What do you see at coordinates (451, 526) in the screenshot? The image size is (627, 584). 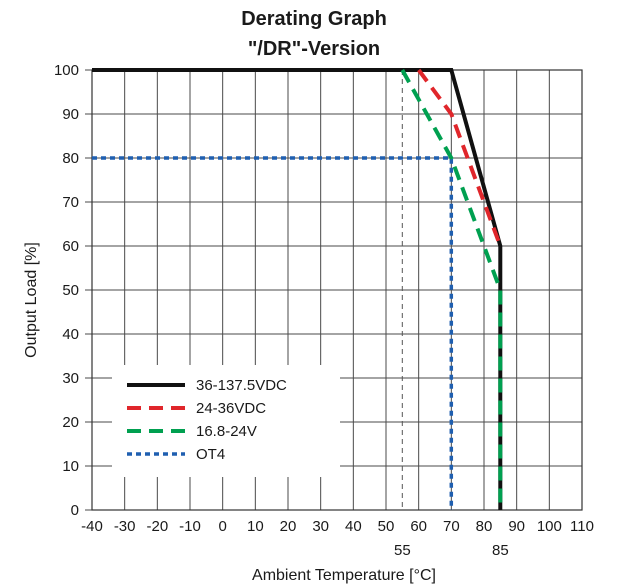 I see `x-tick-label: 70` at bounding box center [451, 526].